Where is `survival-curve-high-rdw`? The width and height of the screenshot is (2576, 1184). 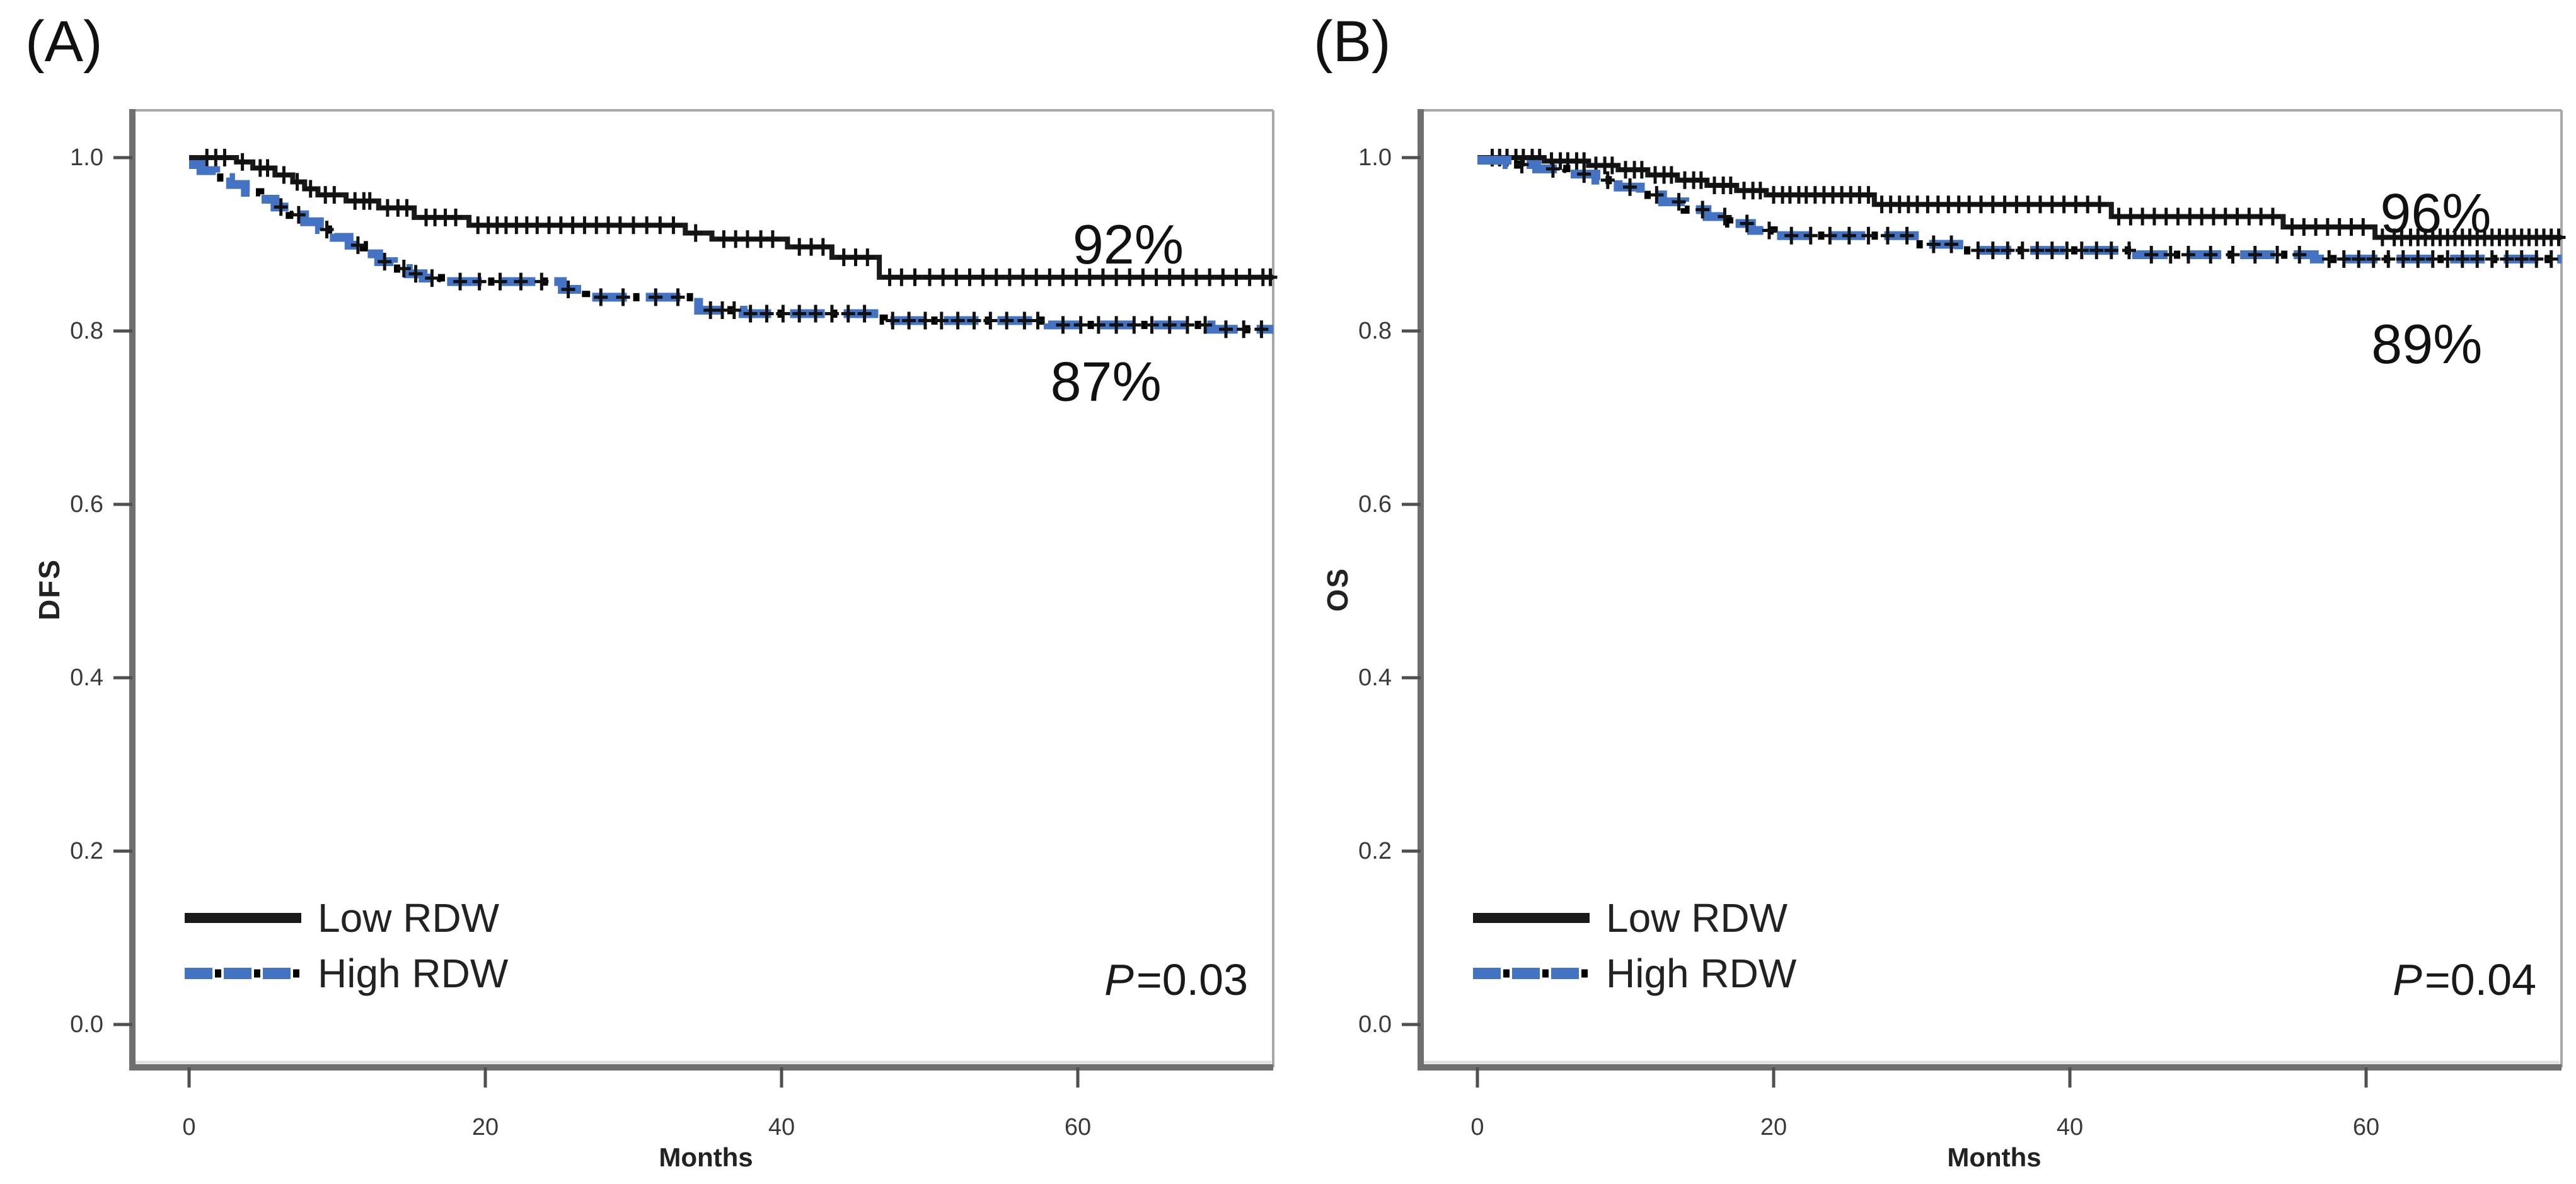 survival-curve-high-rdw is located at coordinates (731, 247).